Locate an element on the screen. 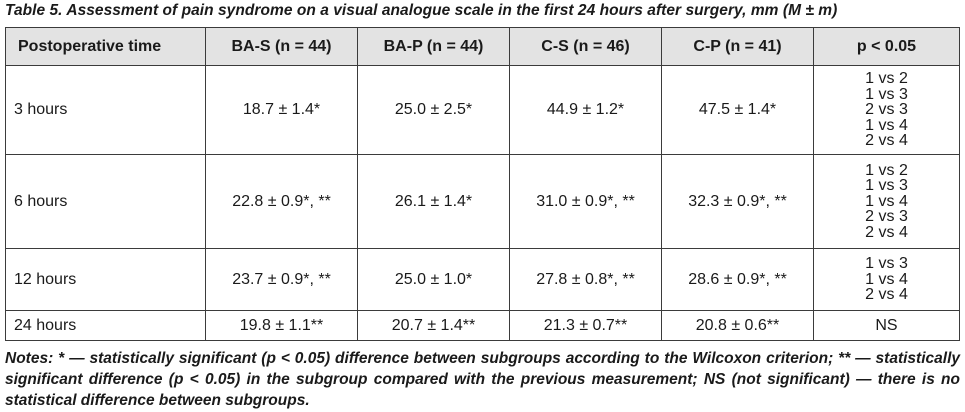  value-cell: 22.8 ± 0.9*, ** is located at coordinates (281, 201).